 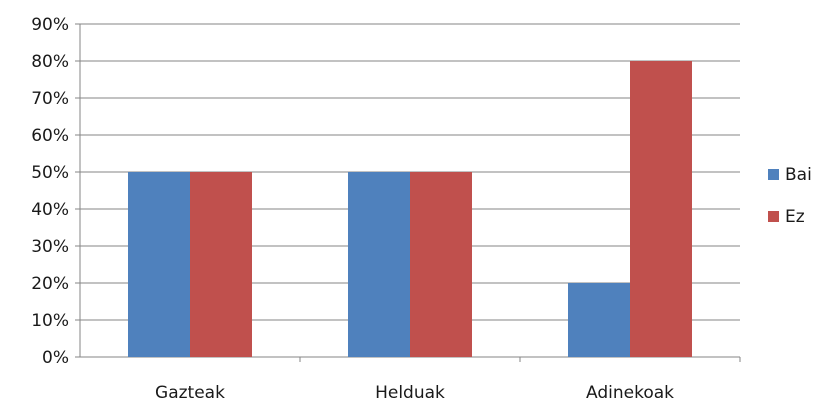 I want to click on legend: Bai Ez, so click(x=790, y=196).